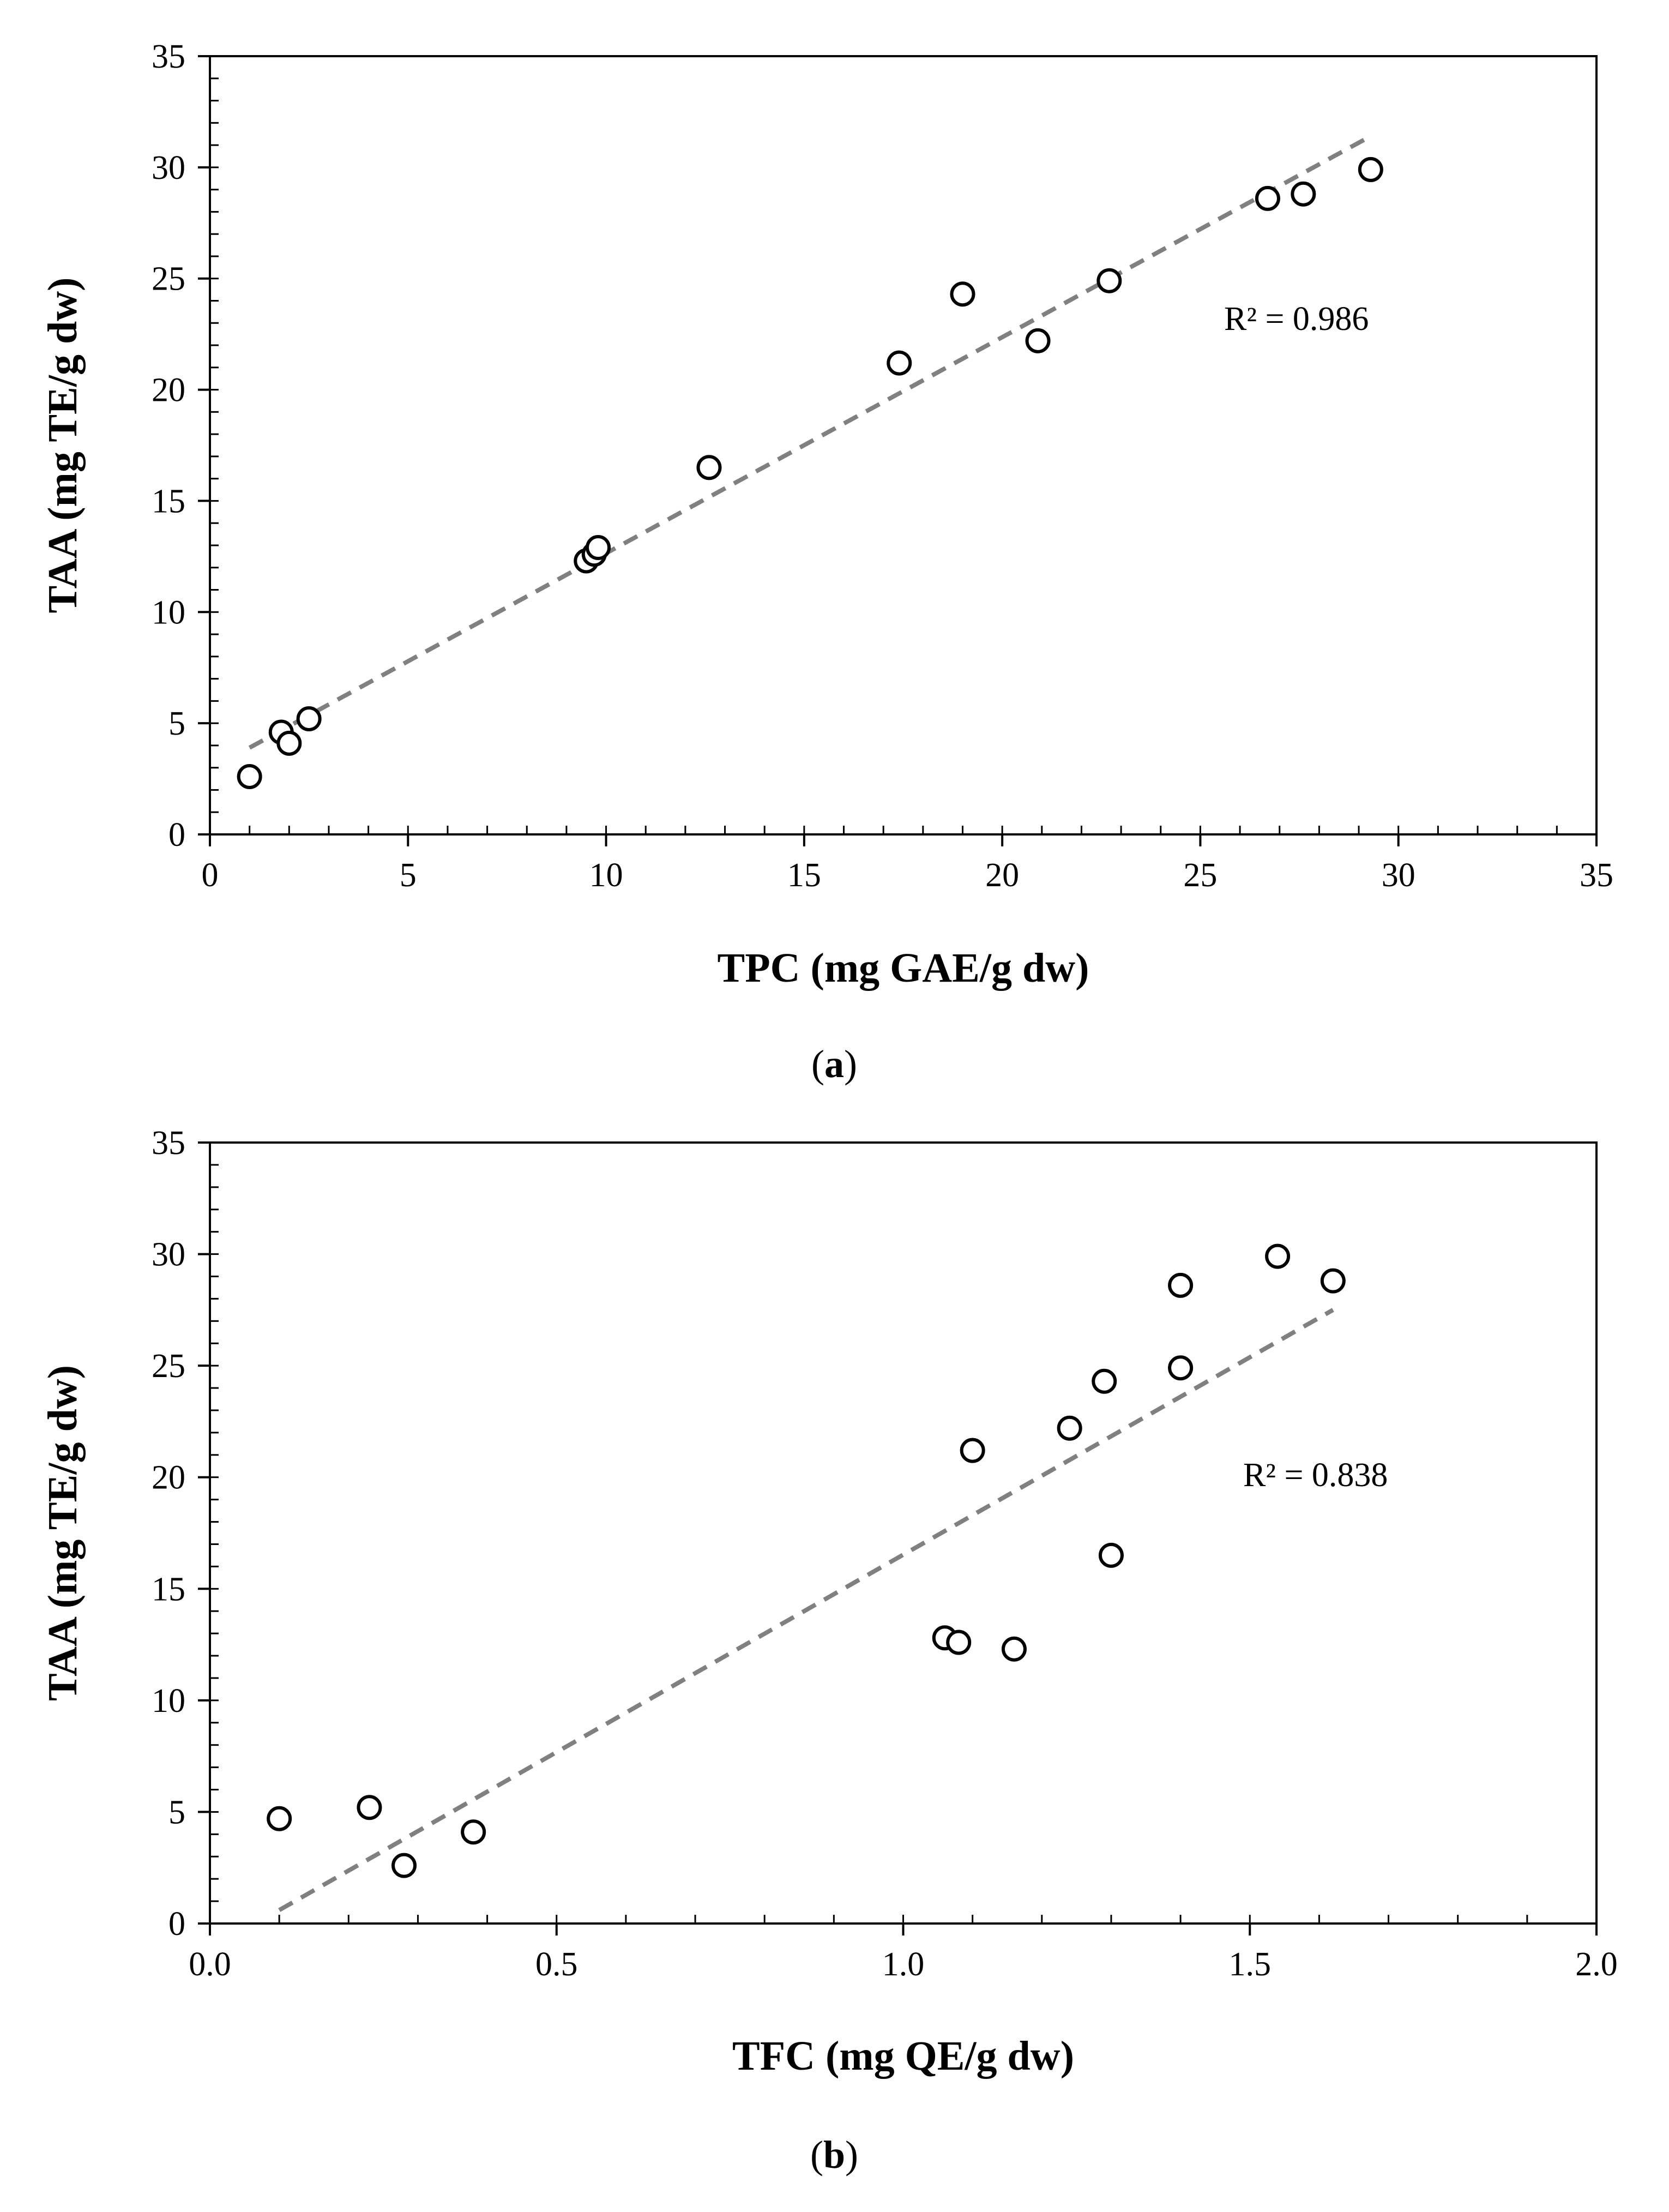  What do you see at coordinates (1315, 1475) in the screenshot?
I see `r-squared-annotation: R² = 0.838` at bounding box center [1315, 1475].